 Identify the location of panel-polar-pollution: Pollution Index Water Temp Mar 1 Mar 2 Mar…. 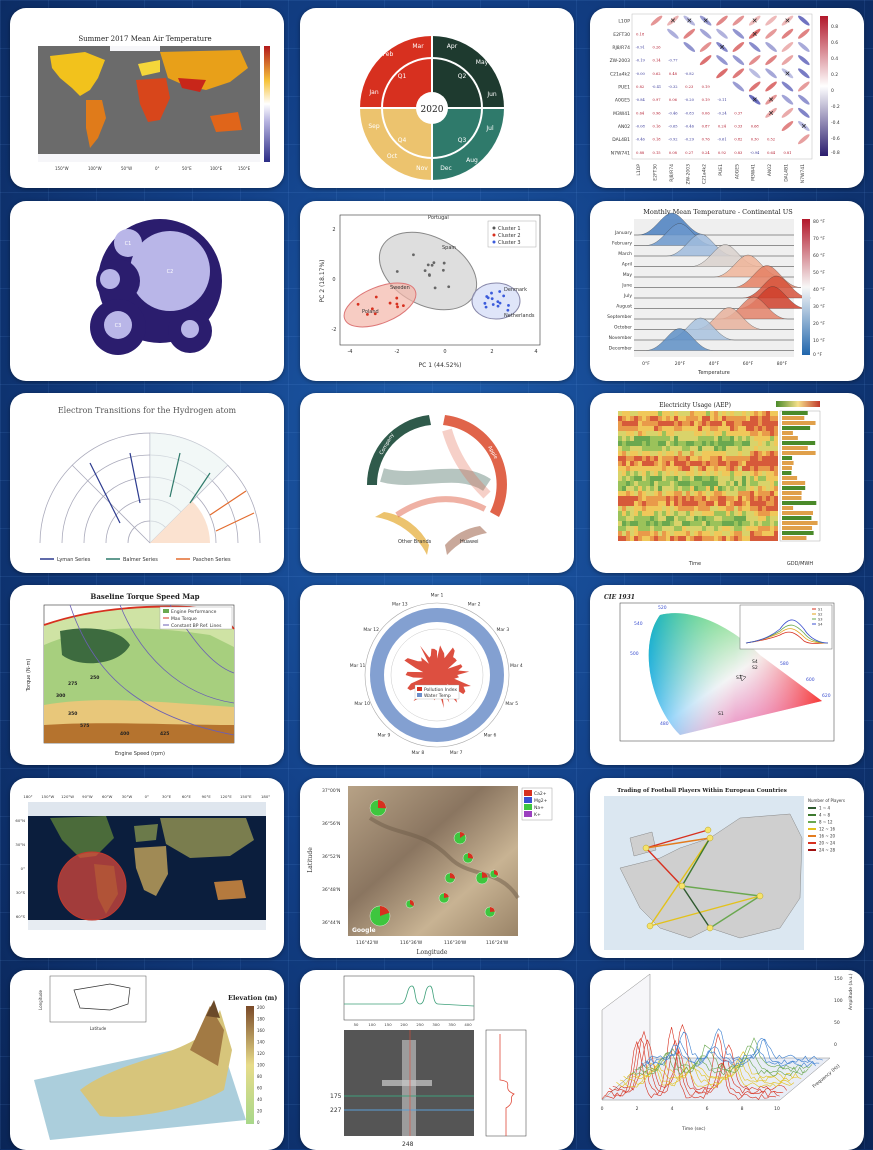
(437, 675).